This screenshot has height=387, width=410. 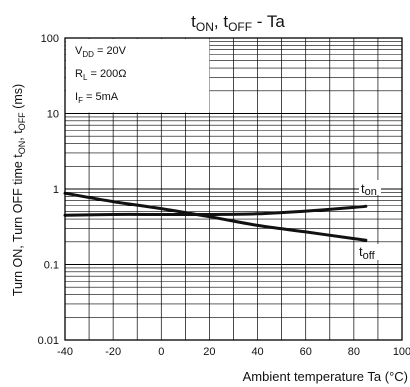 I want to click on series-lines, so click(x=215, y=216).